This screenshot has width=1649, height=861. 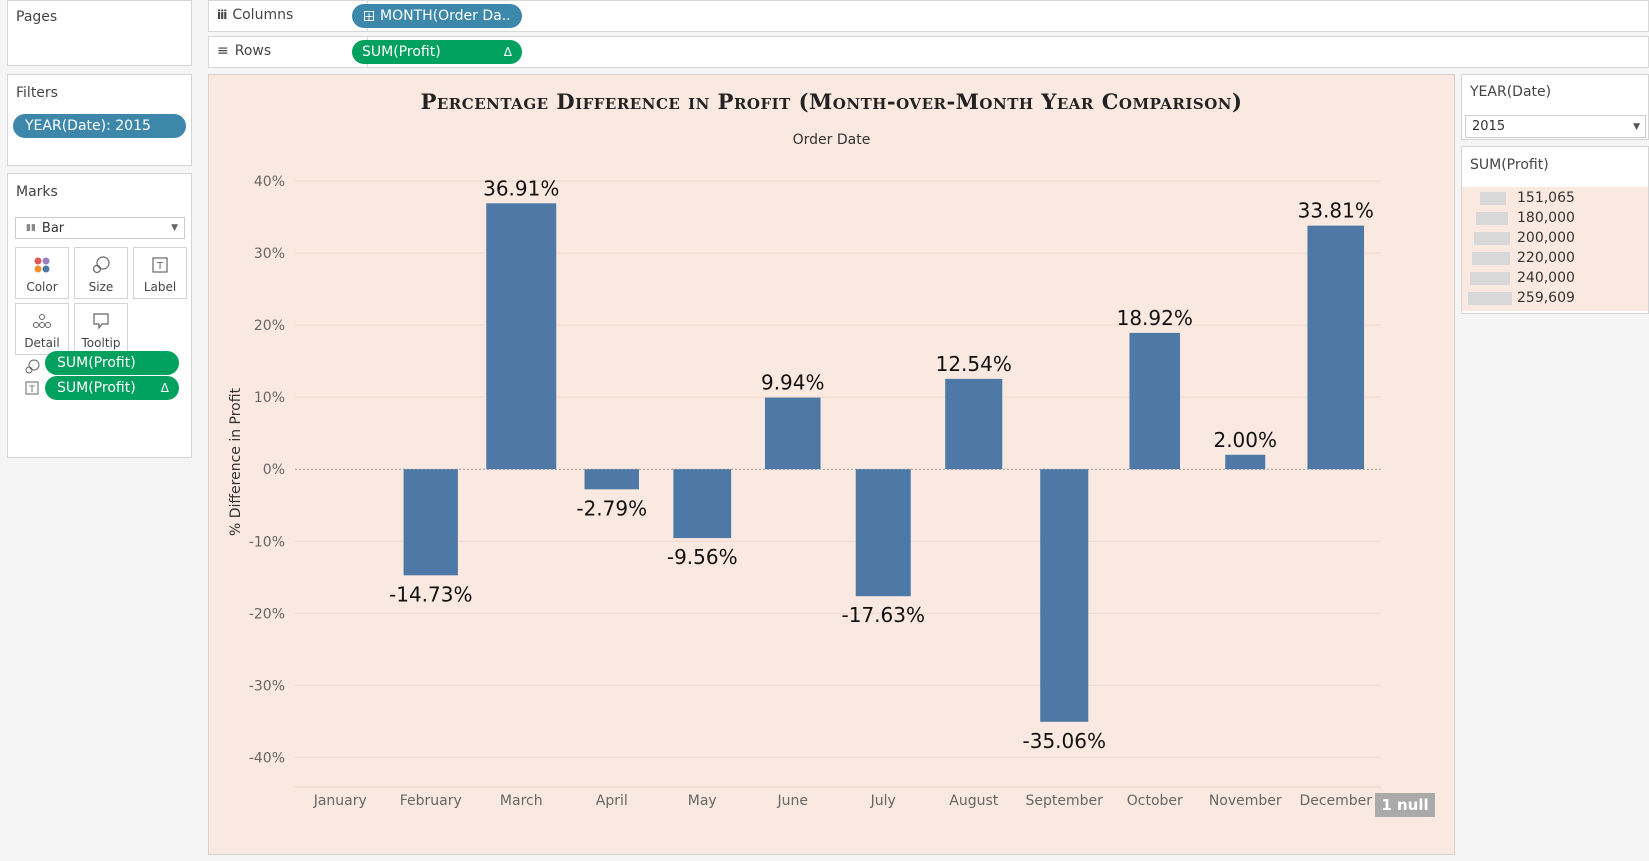 I want to click on size-button: Size, so click(x=101, y=273).